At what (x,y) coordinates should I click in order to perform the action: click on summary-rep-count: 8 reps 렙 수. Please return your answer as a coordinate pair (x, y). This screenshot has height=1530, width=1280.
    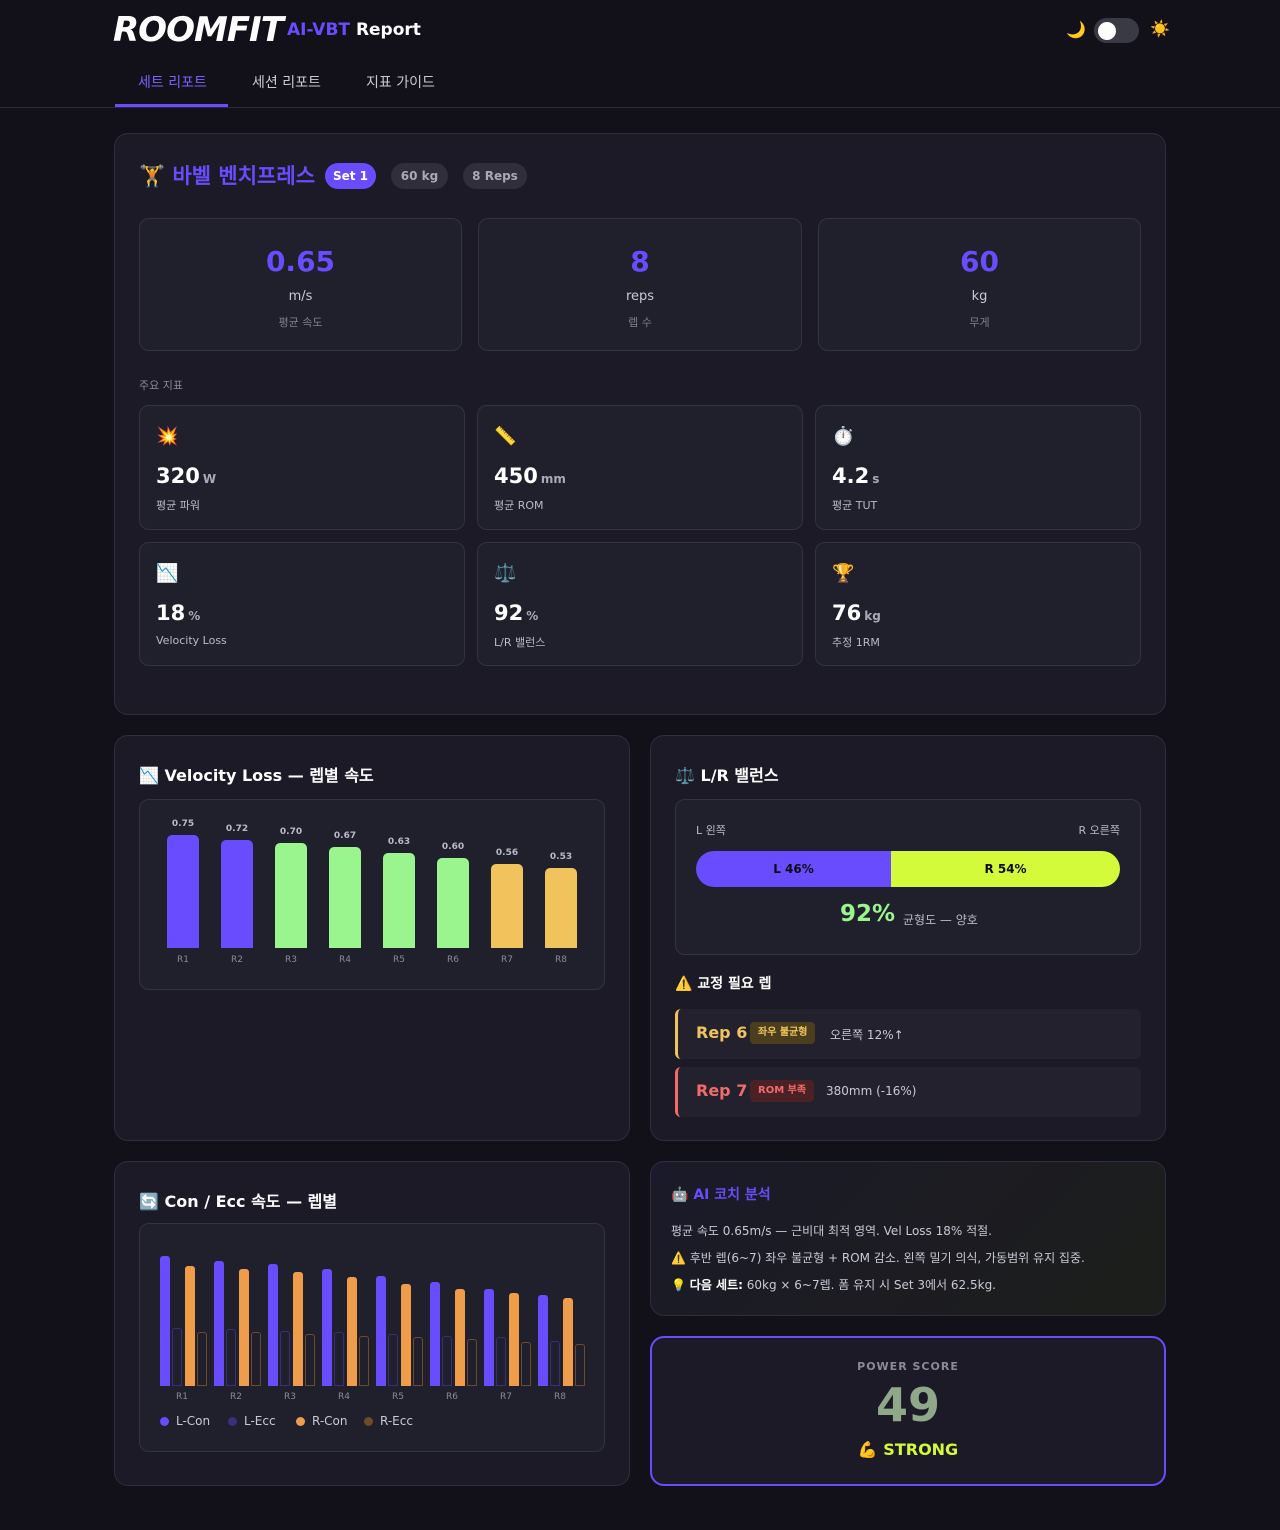
    Looking at the image, I should click on (640, 284).